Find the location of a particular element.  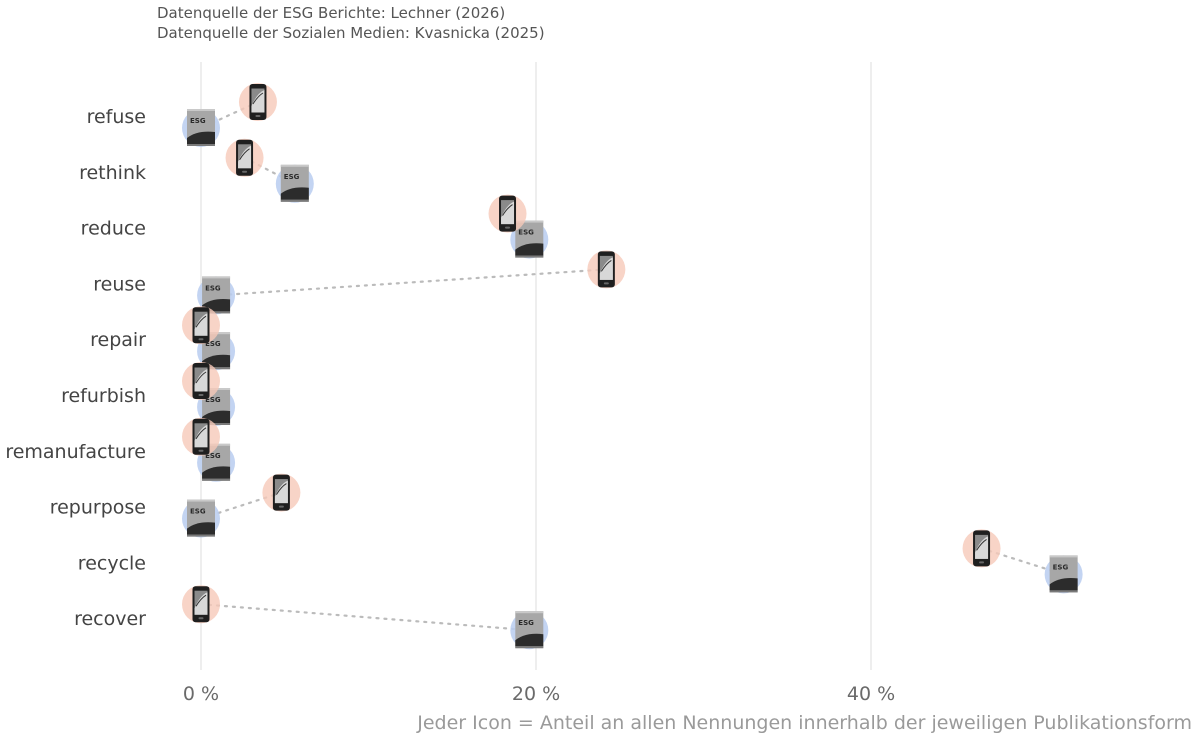

category-label: refuse is located at coordinates (116, 117).